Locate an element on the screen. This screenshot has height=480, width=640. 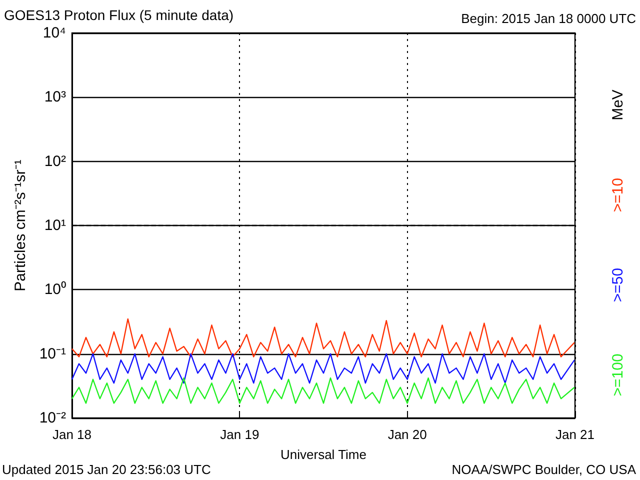
y-axis-title: Particles cm⁻²s⁻¹sr⁻¹ is located at coordinates (20, 226).